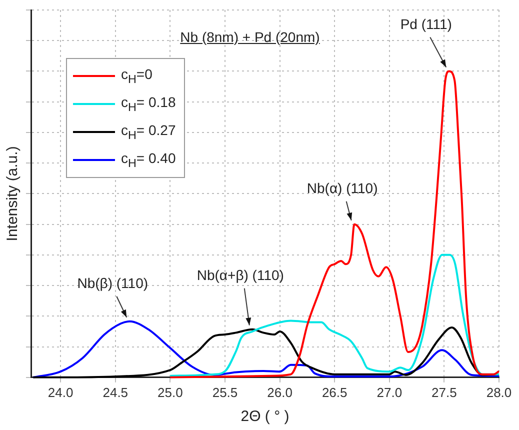 The height and width of the screenshot is (430, 519). Describe the element at coordinates (279, 392) in the screenshot. I see `x-tick-label: 26.0` at that location.